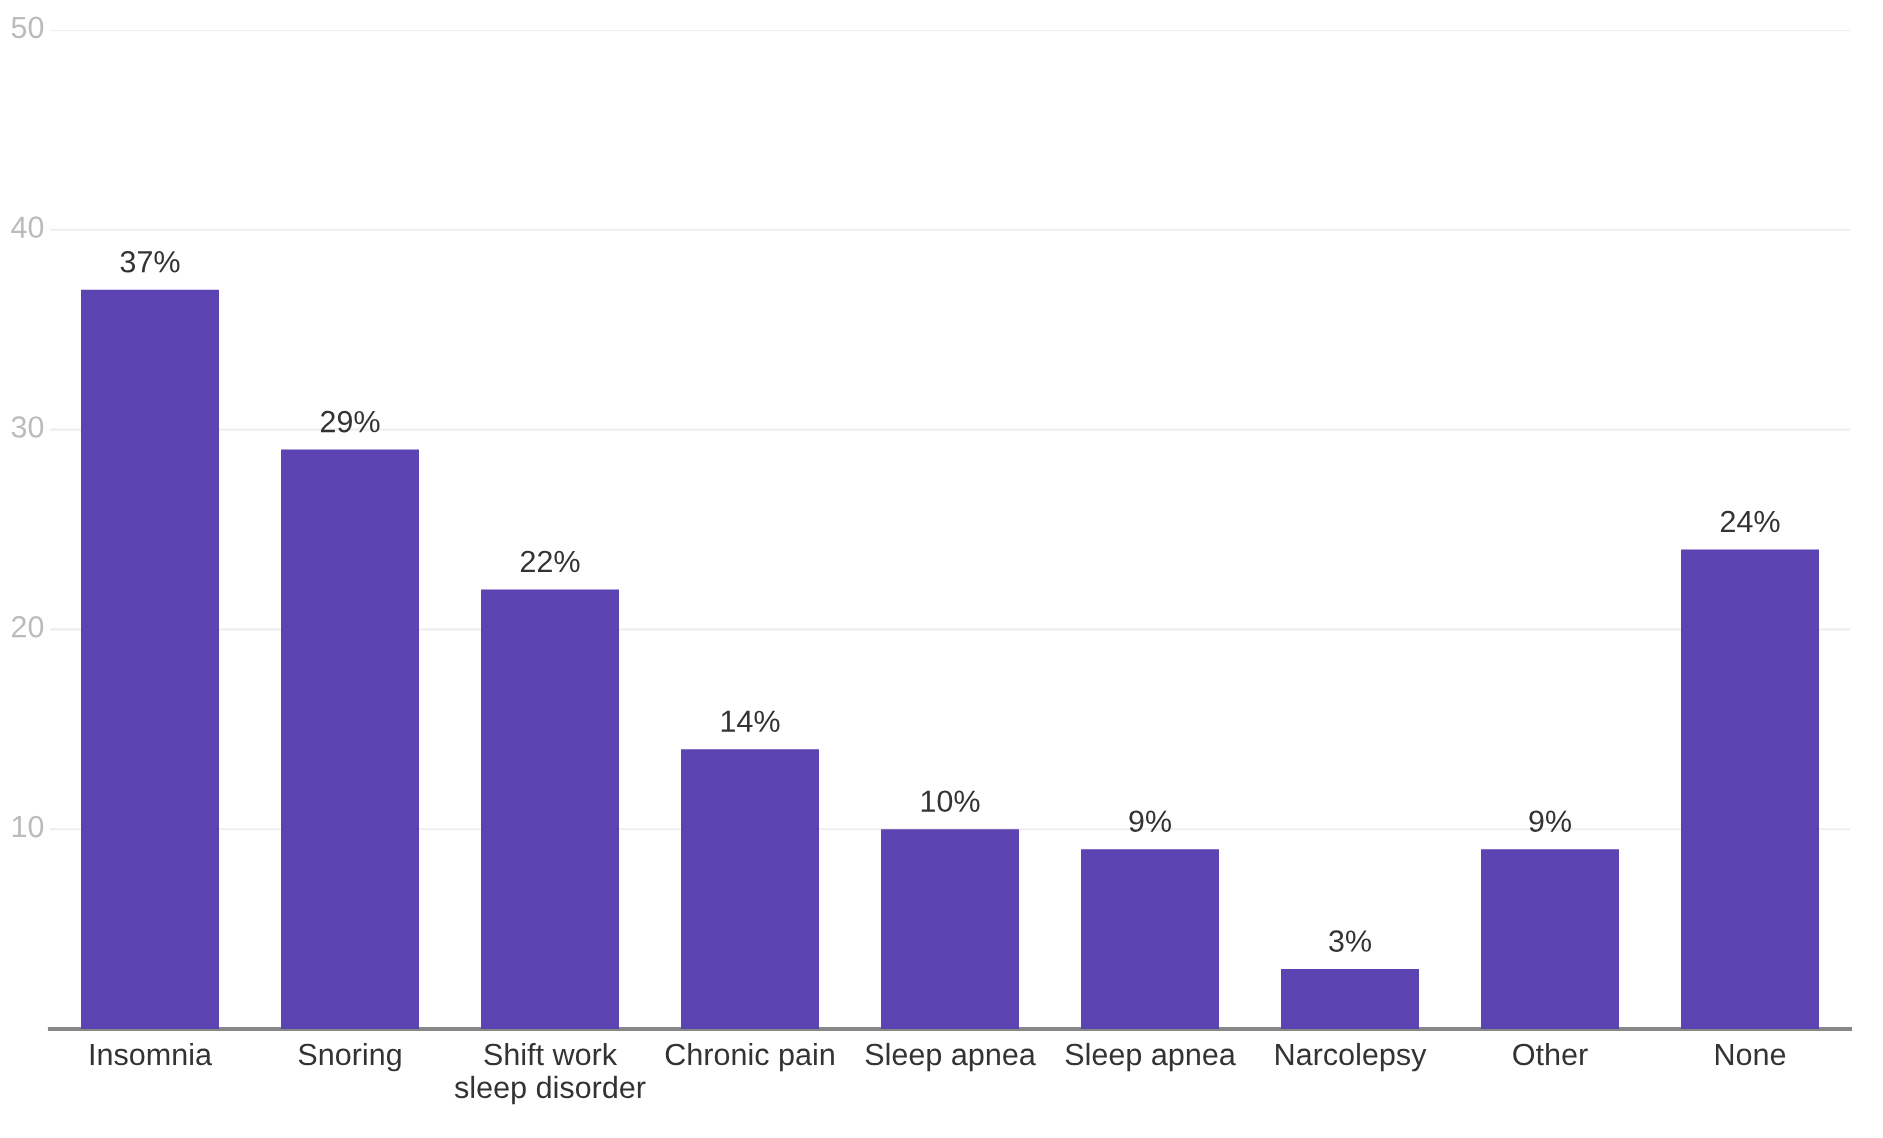 The width and height of the screenshot is (1883, 1138). Describe the element at coordinates (550, 1073) in the screenshot. I see `x-tick-label: Shift work sleep disorder` at that location.